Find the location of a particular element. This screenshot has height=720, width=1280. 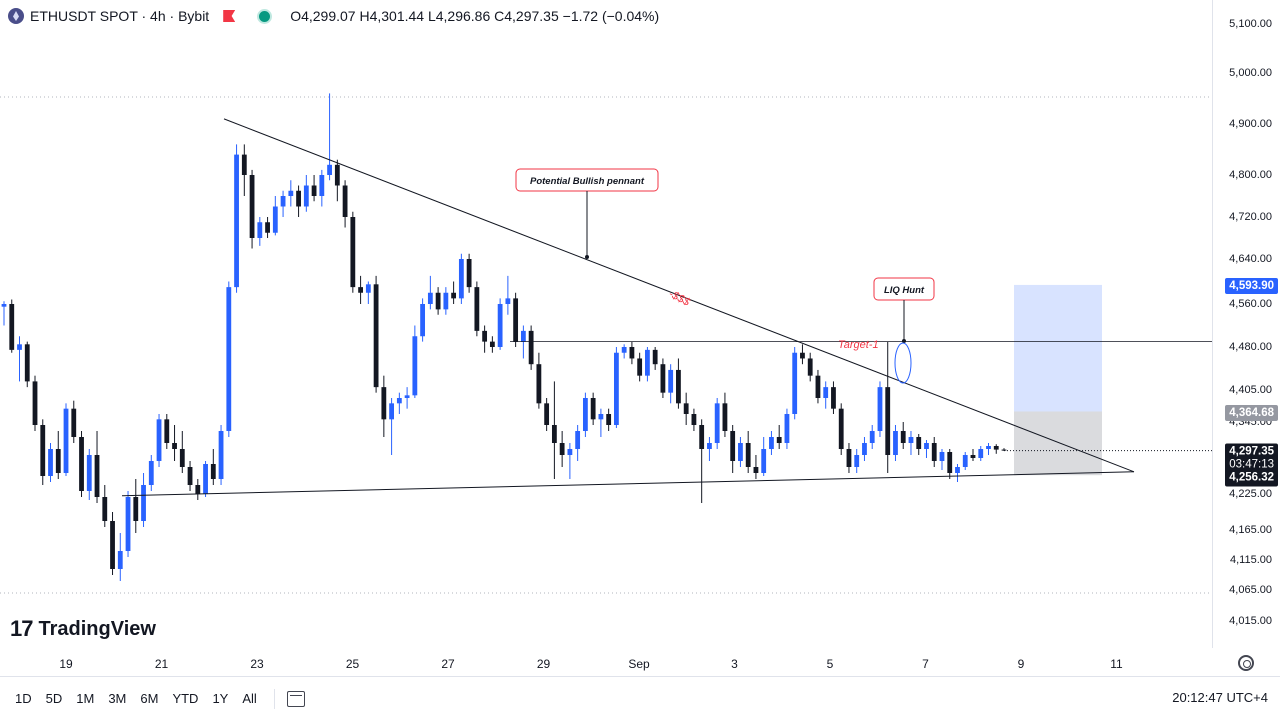

last-price-value: 4,297.35 is located at coordinates (1251, 451).